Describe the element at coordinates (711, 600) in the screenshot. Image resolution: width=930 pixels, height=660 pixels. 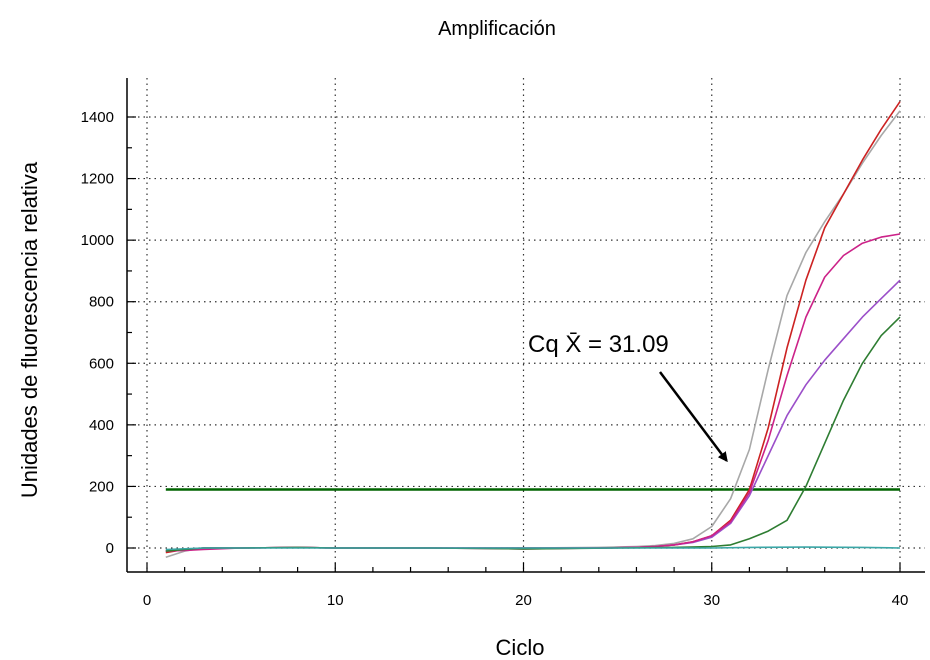
I see `x-tick-label: 30` at that location.